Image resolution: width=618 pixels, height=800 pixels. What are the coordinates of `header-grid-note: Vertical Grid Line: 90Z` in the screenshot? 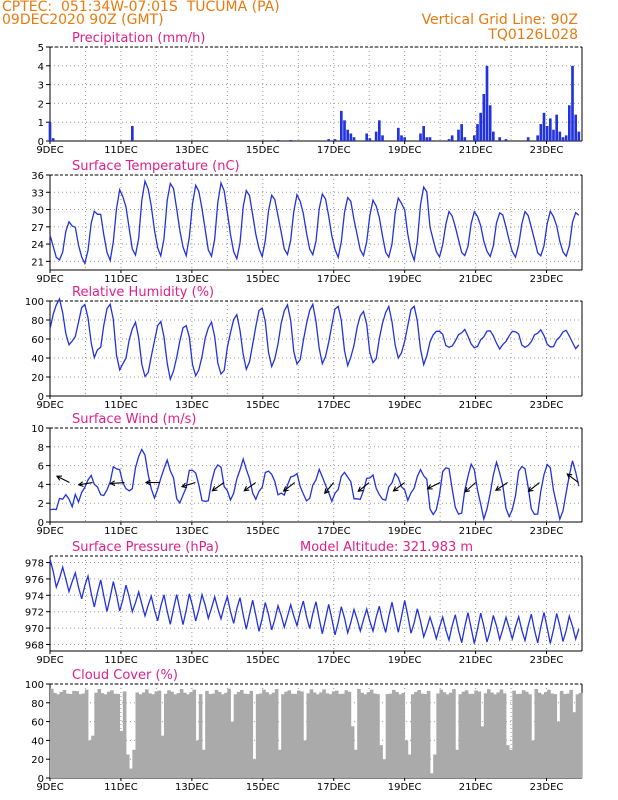 It's located at (499, 20).